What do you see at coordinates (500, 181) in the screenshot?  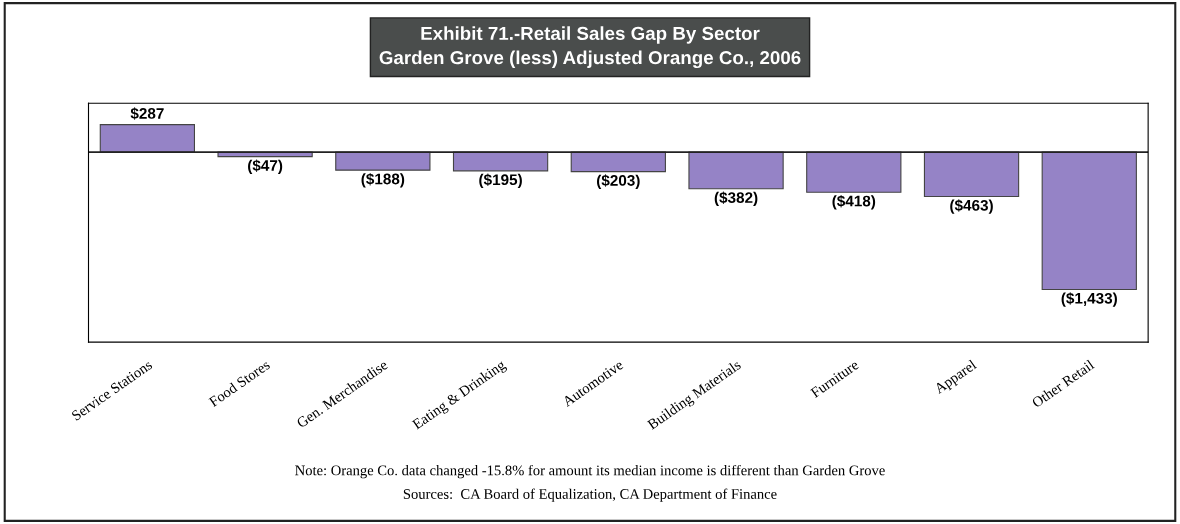 I see `data-label: ($195)` at bounding box center [500, 181].